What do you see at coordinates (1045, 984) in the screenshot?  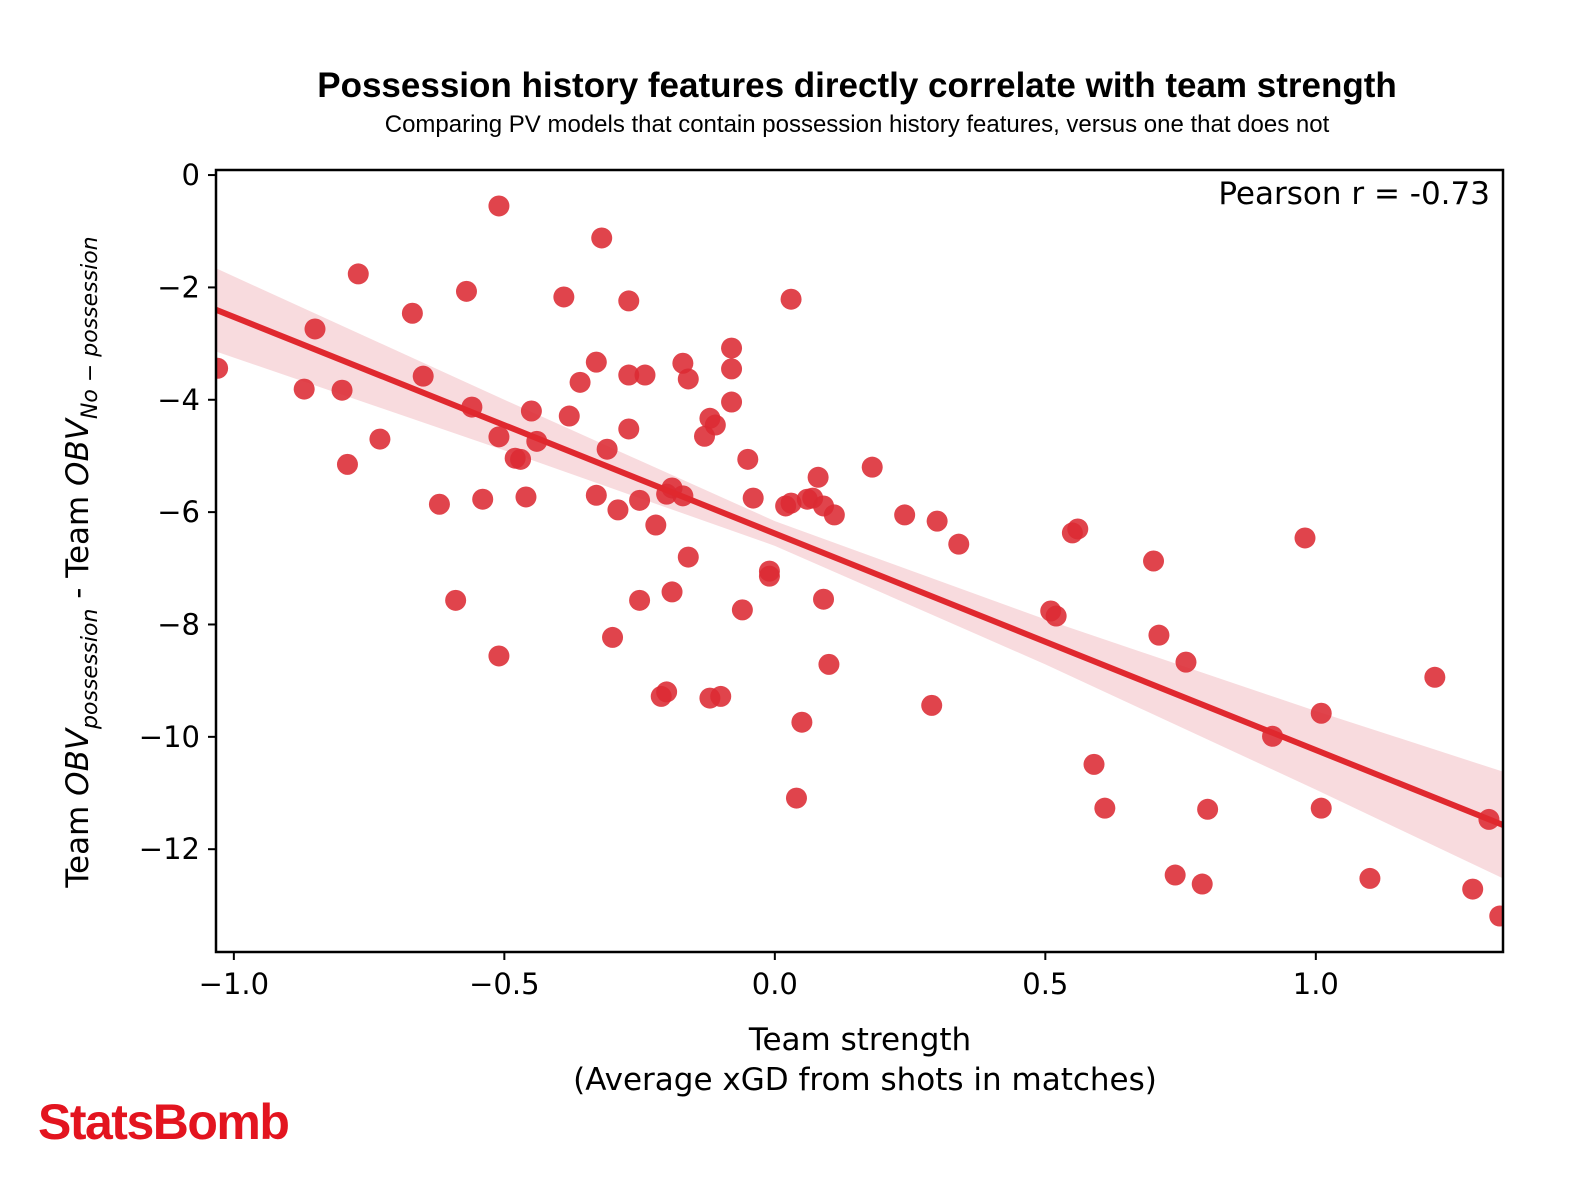 I see `x-tick-label: 0.5` at bounding box center [1045, 984].